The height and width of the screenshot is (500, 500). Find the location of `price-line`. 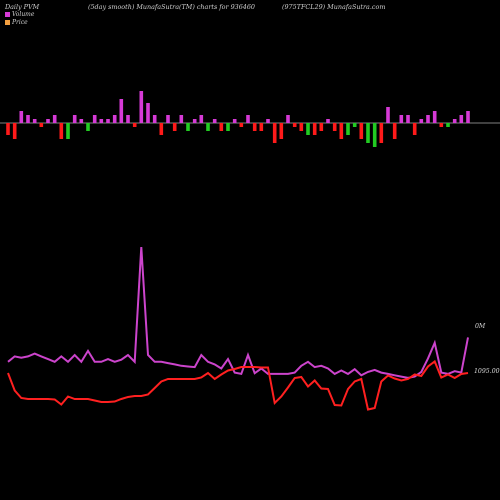

price-line is located at coordinates (238, 385).